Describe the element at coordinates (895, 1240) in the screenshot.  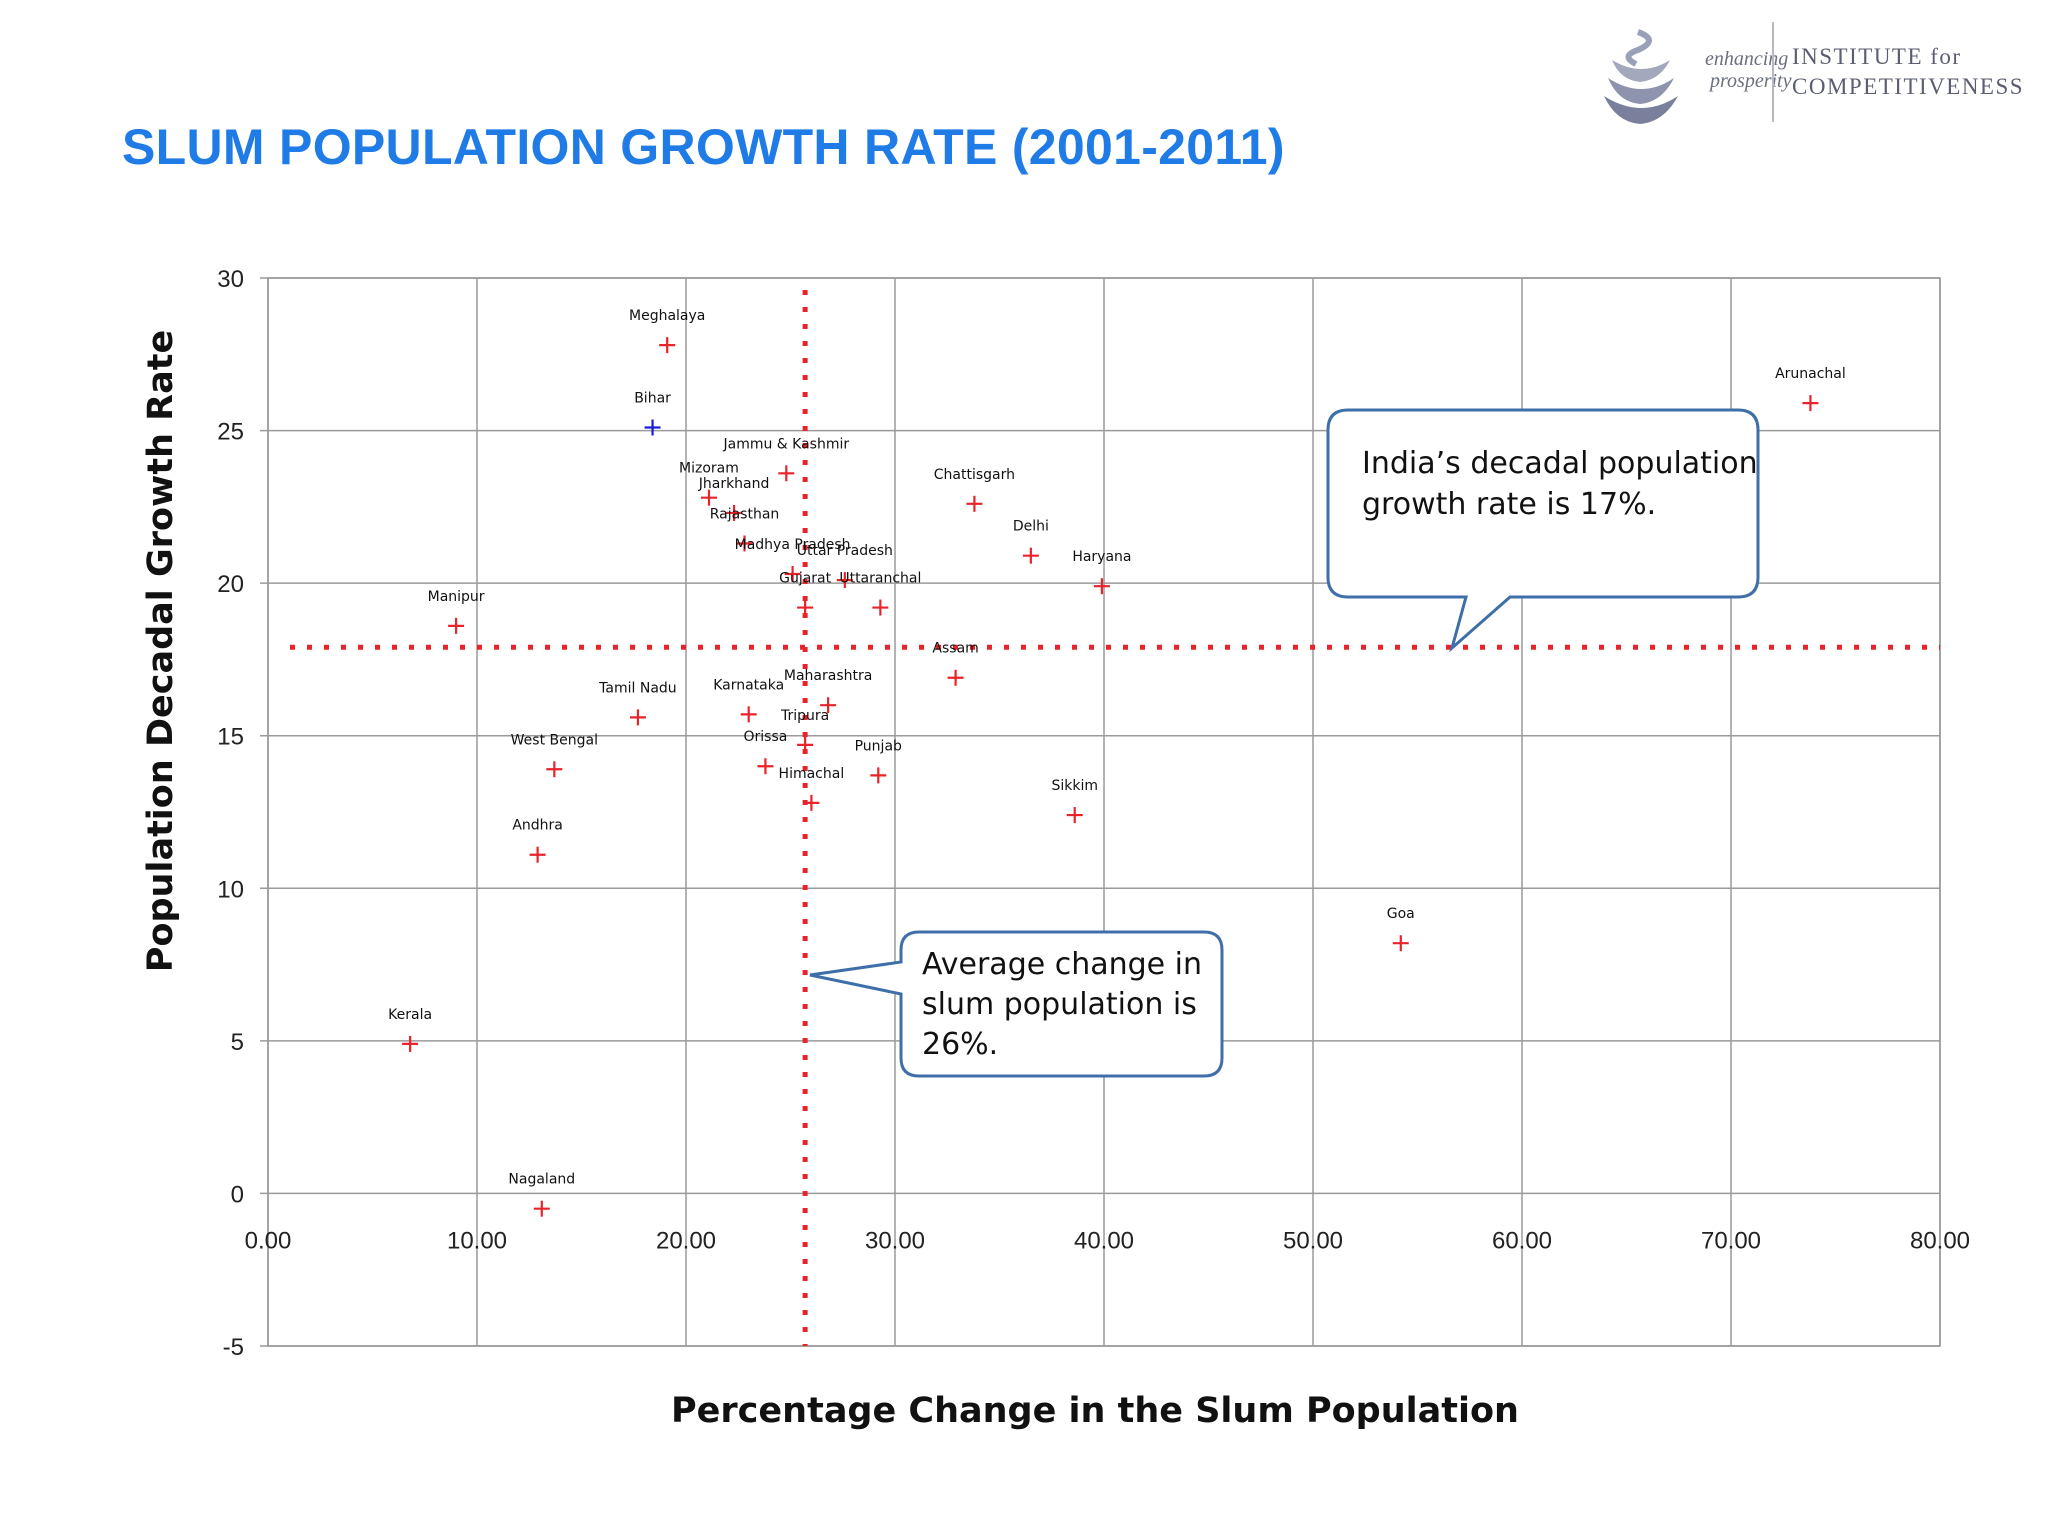
I see `x-tick-label: 30.00` at that location.